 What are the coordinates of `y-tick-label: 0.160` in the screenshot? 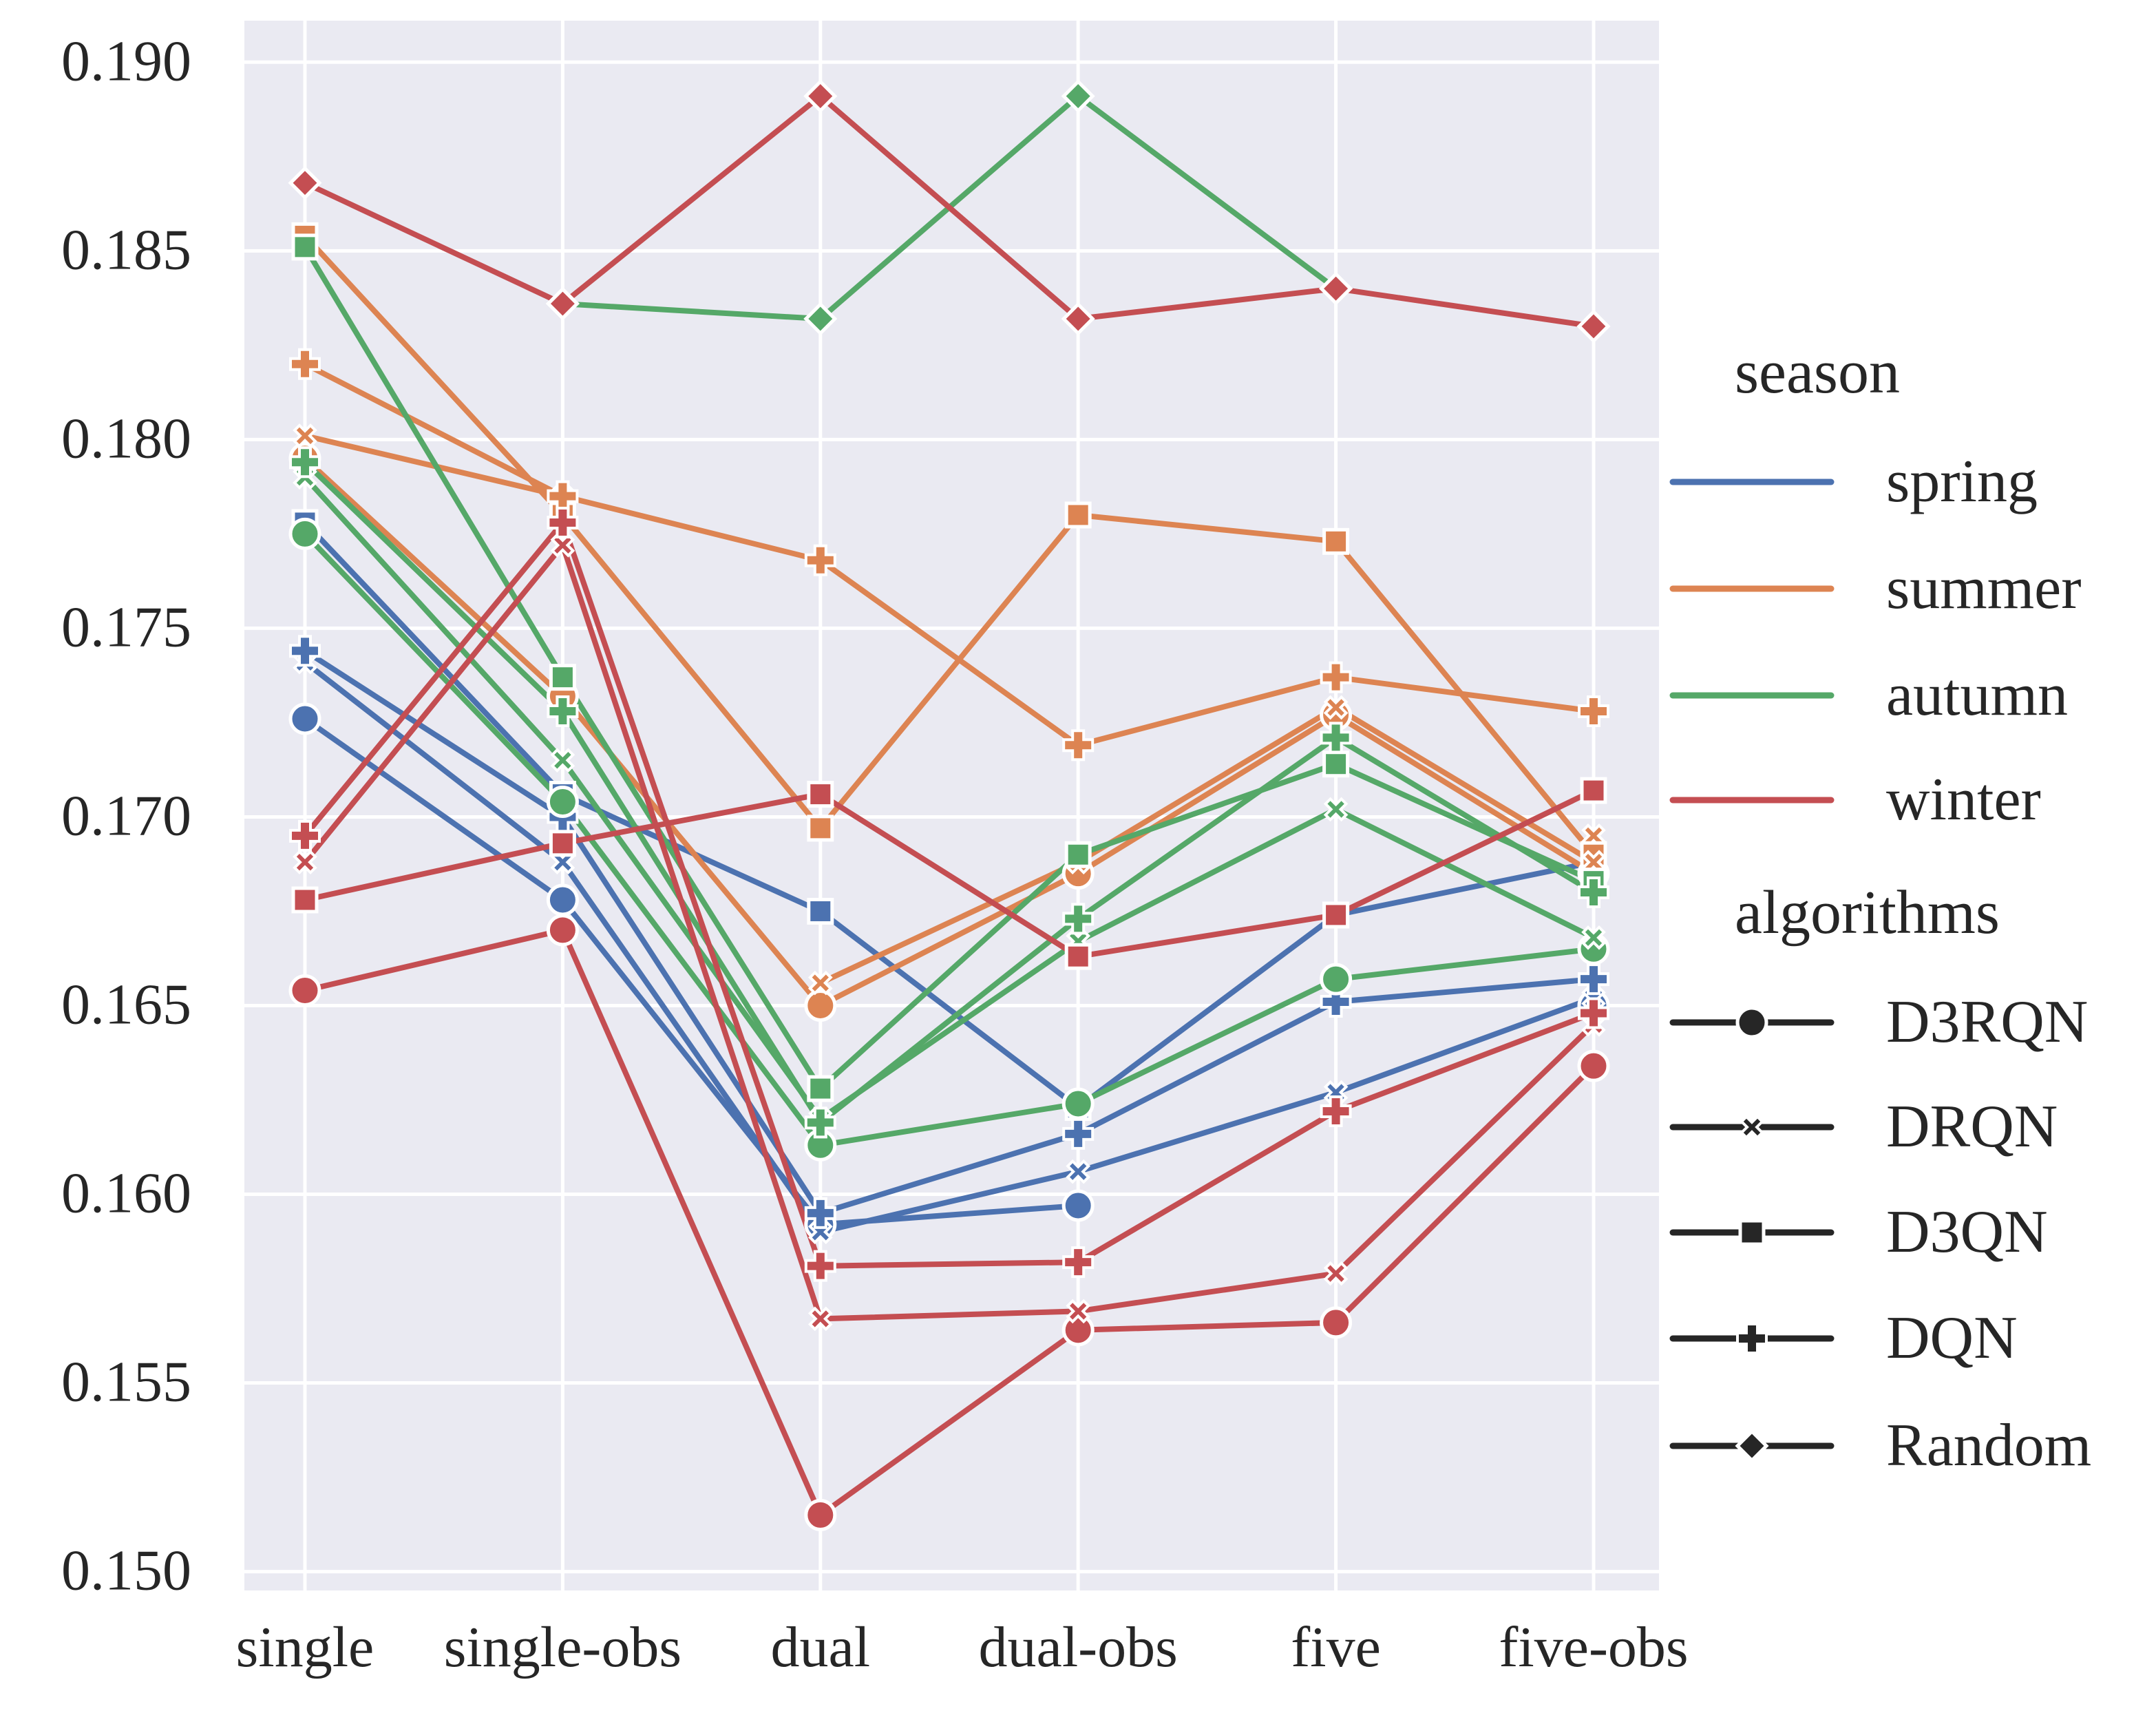 It's located at (126, 1194).